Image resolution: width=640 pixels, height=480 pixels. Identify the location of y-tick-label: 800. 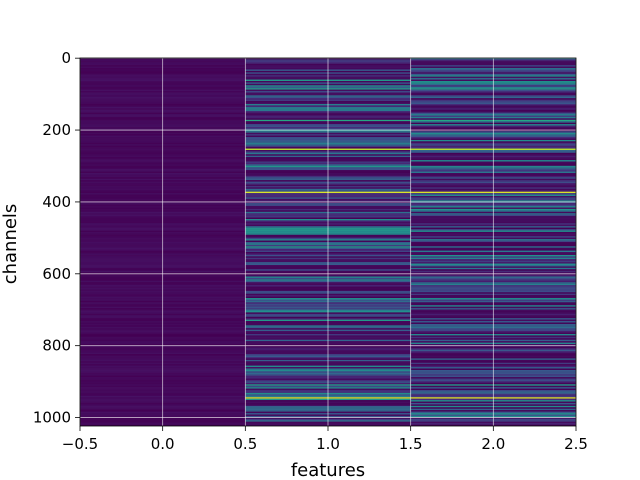
(56, 346).